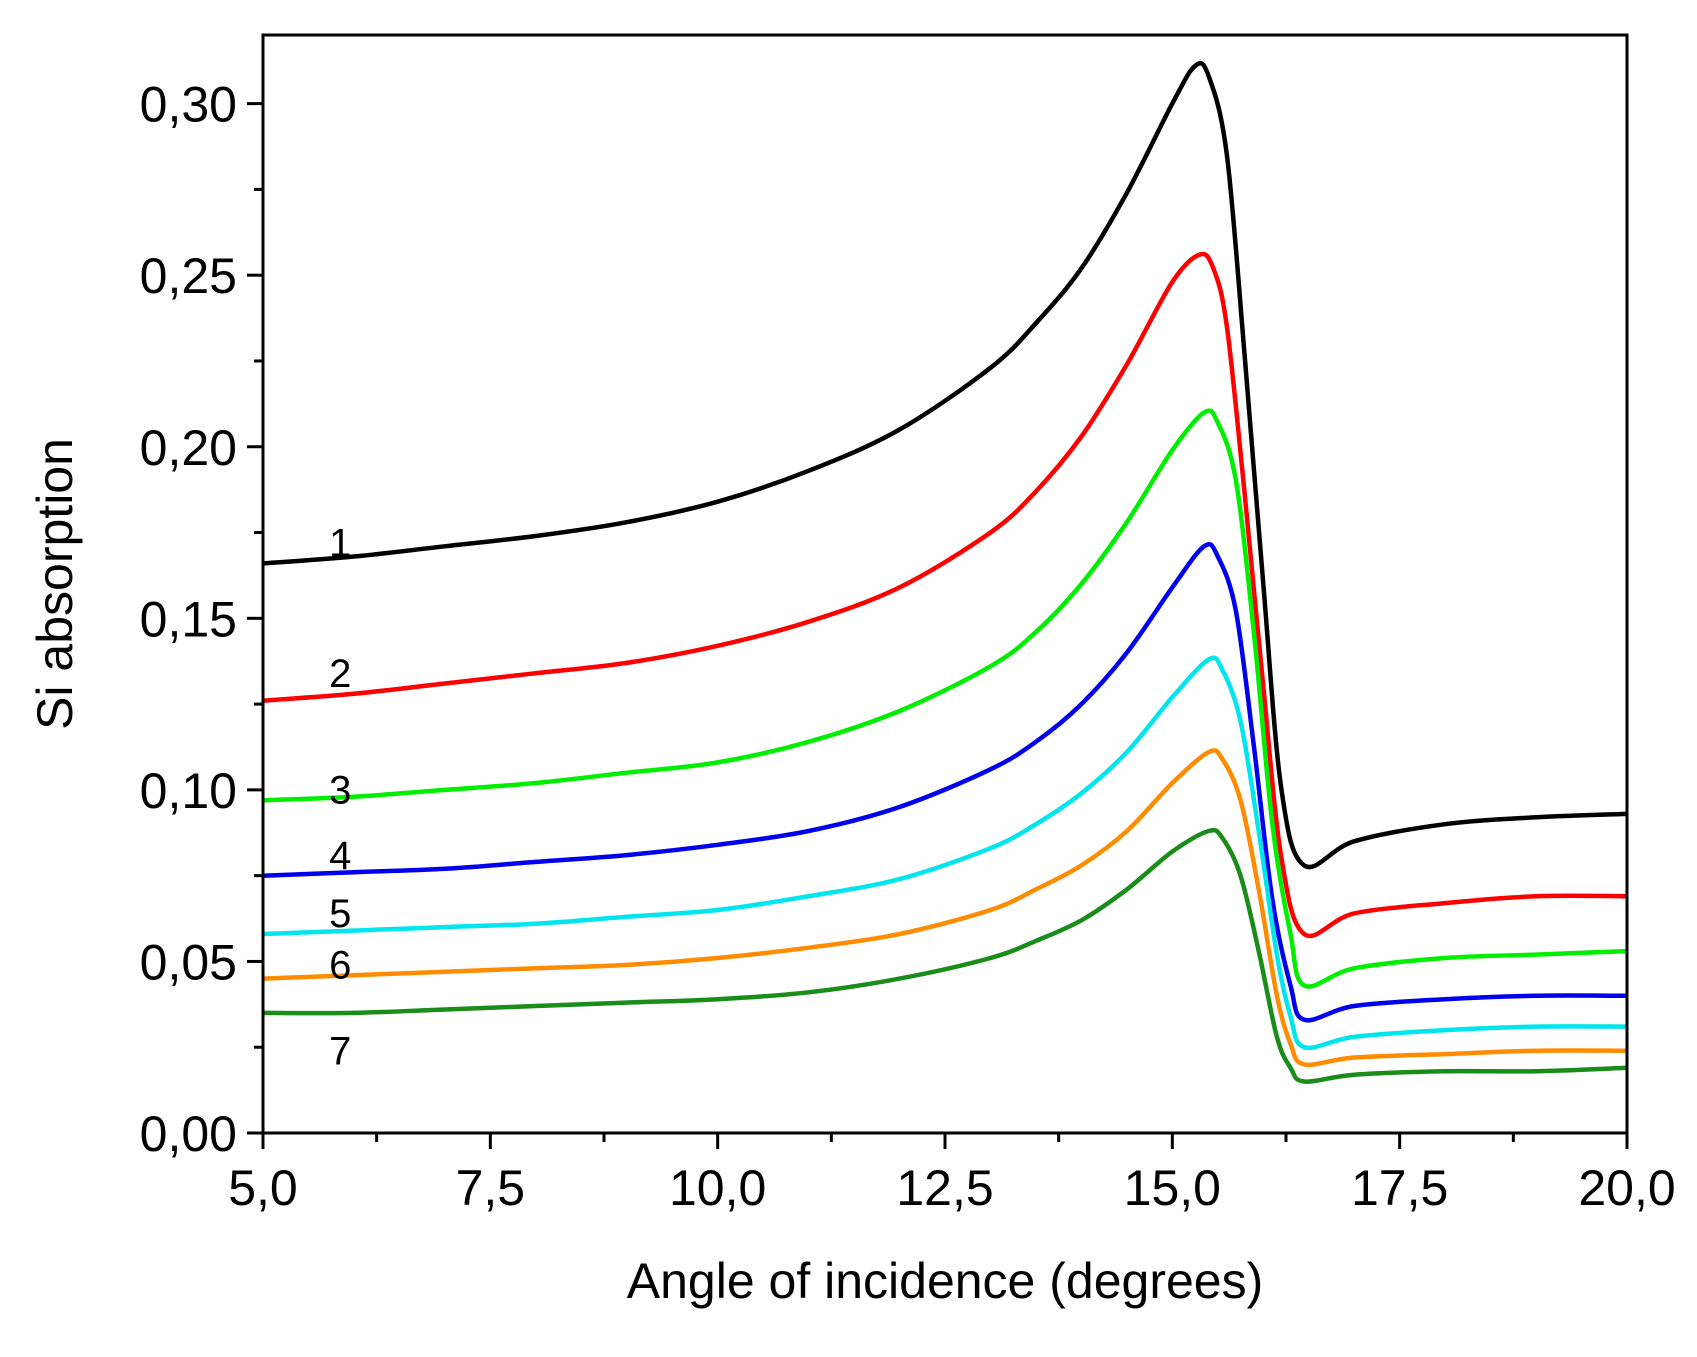 Image resolution: width=1697 pixels, height=1357 pixels. What do you see at coordinates (340, 914) in the screenshot?
I see `series-5-label: 5` at bounding box center [340, 914].